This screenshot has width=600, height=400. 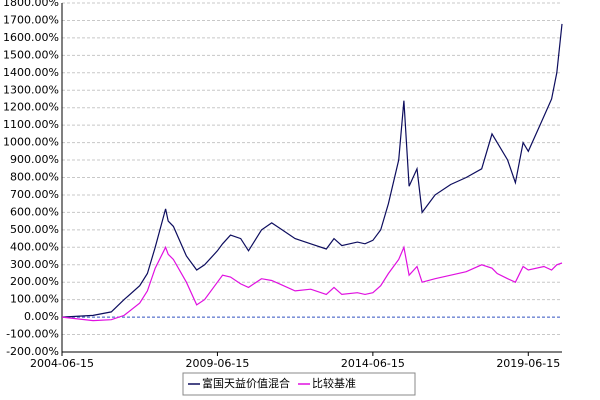 I want to click on y-tick-label: 1100.00%, so click(x=31, y=124).